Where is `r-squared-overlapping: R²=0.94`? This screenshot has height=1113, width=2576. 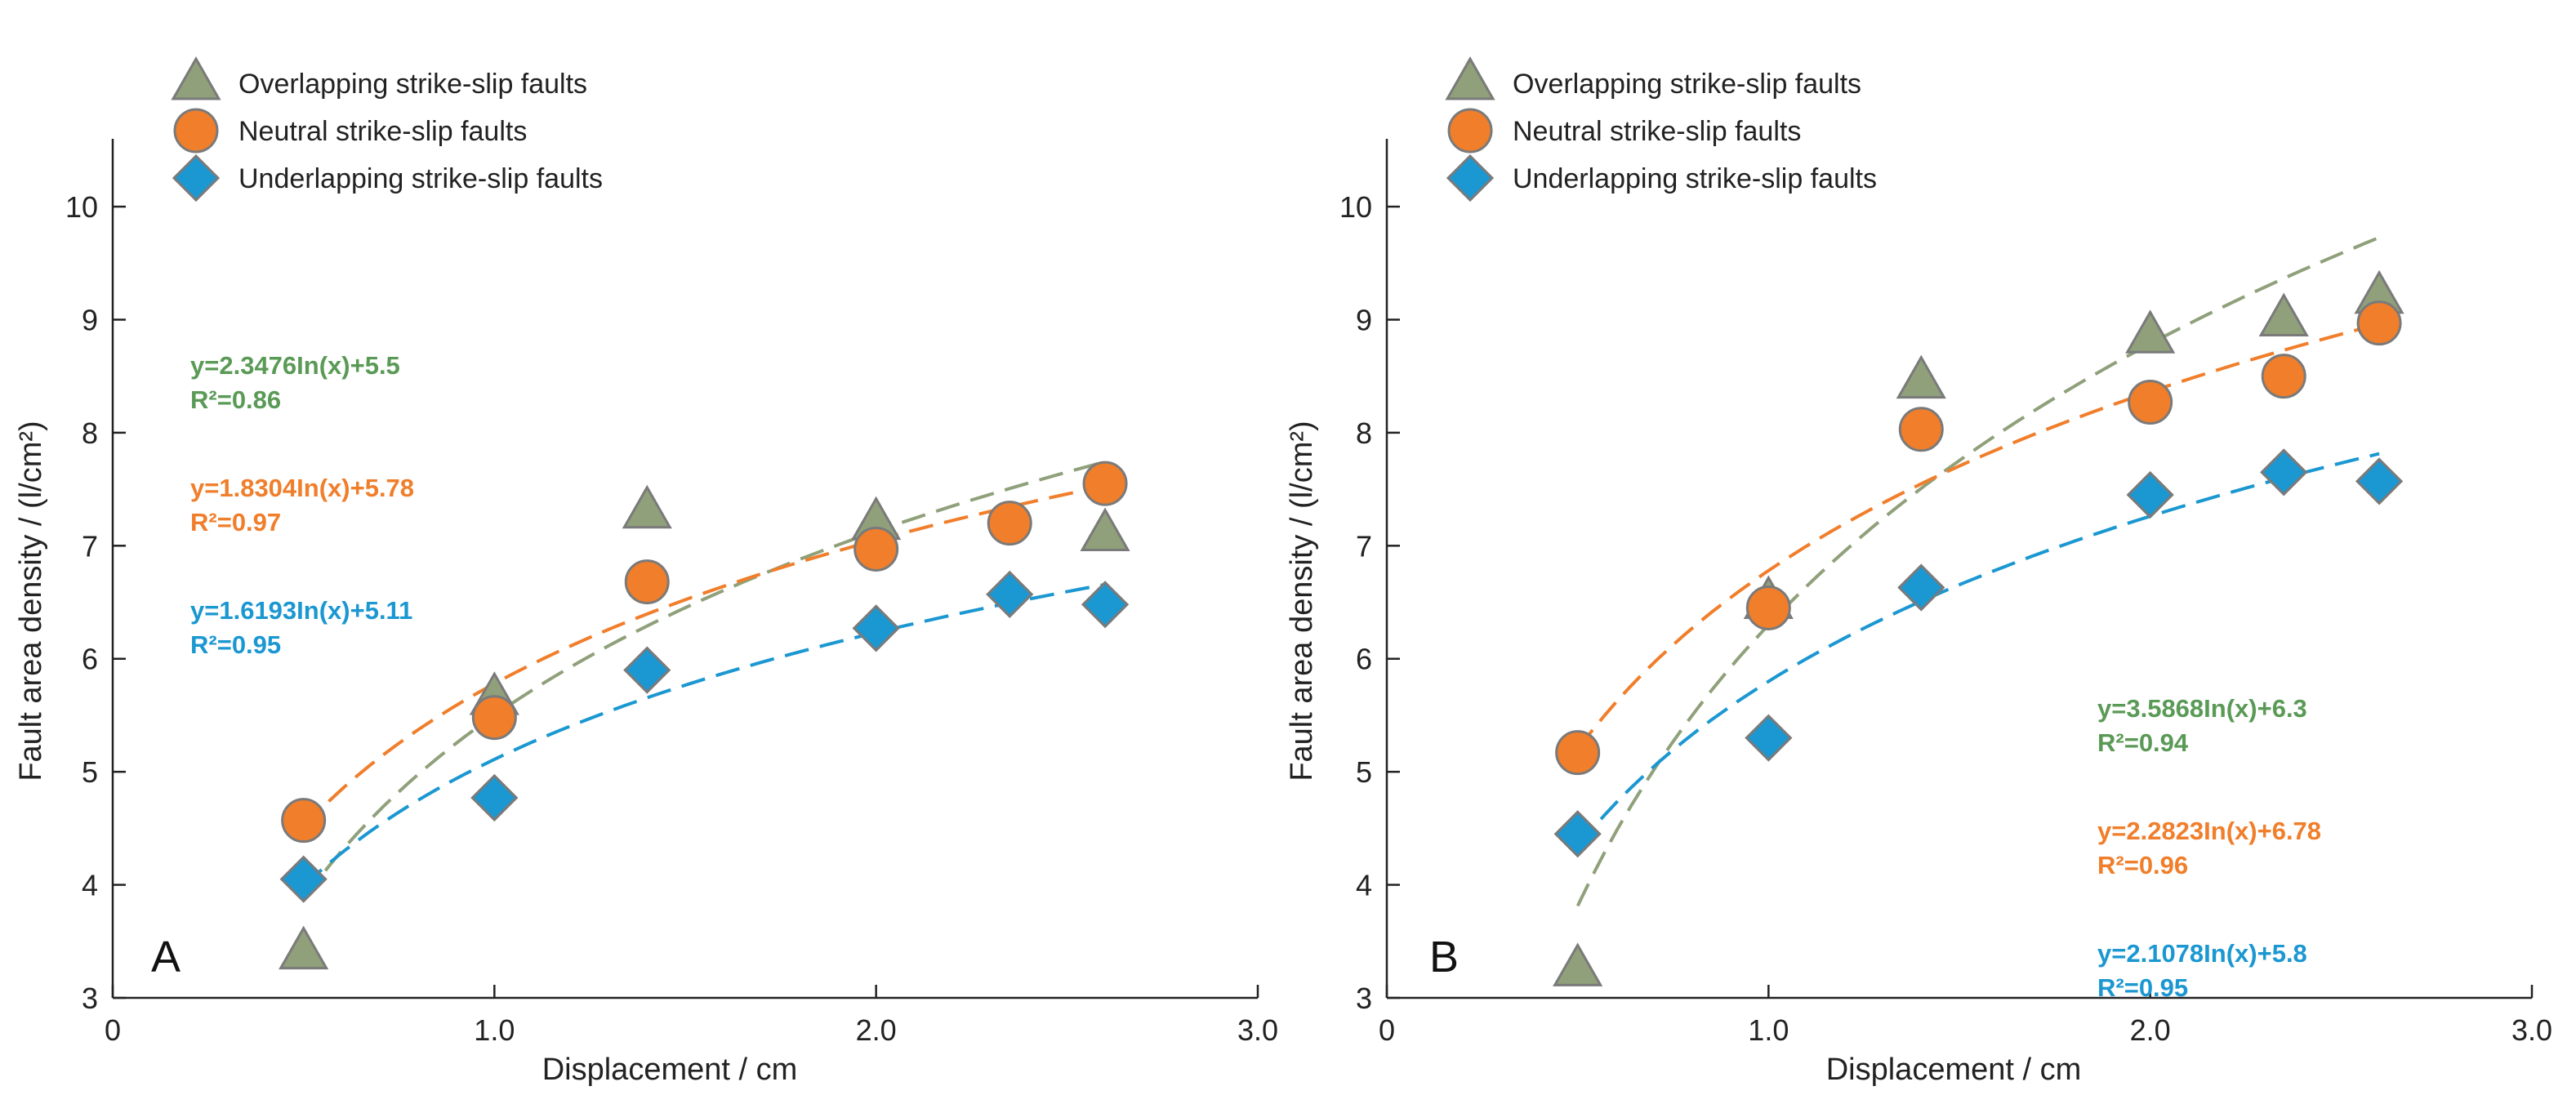
r-squared-overlapping: R²=0.94 is located at coordinates (2143, 742).